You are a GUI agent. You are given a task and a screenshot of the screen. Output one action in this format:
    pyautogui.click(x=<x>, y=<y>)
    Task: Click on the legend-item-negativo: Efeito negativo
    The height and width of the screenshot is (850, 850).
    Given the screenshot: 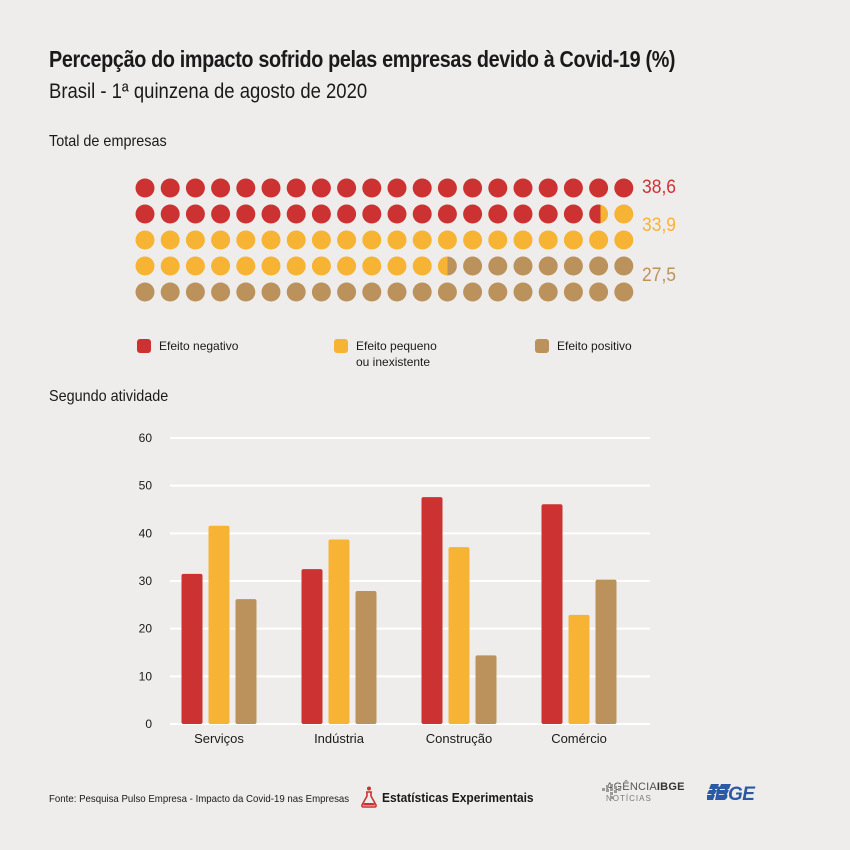 What is the action you would take?
    pyautogui.click(x=187, y=346)
    